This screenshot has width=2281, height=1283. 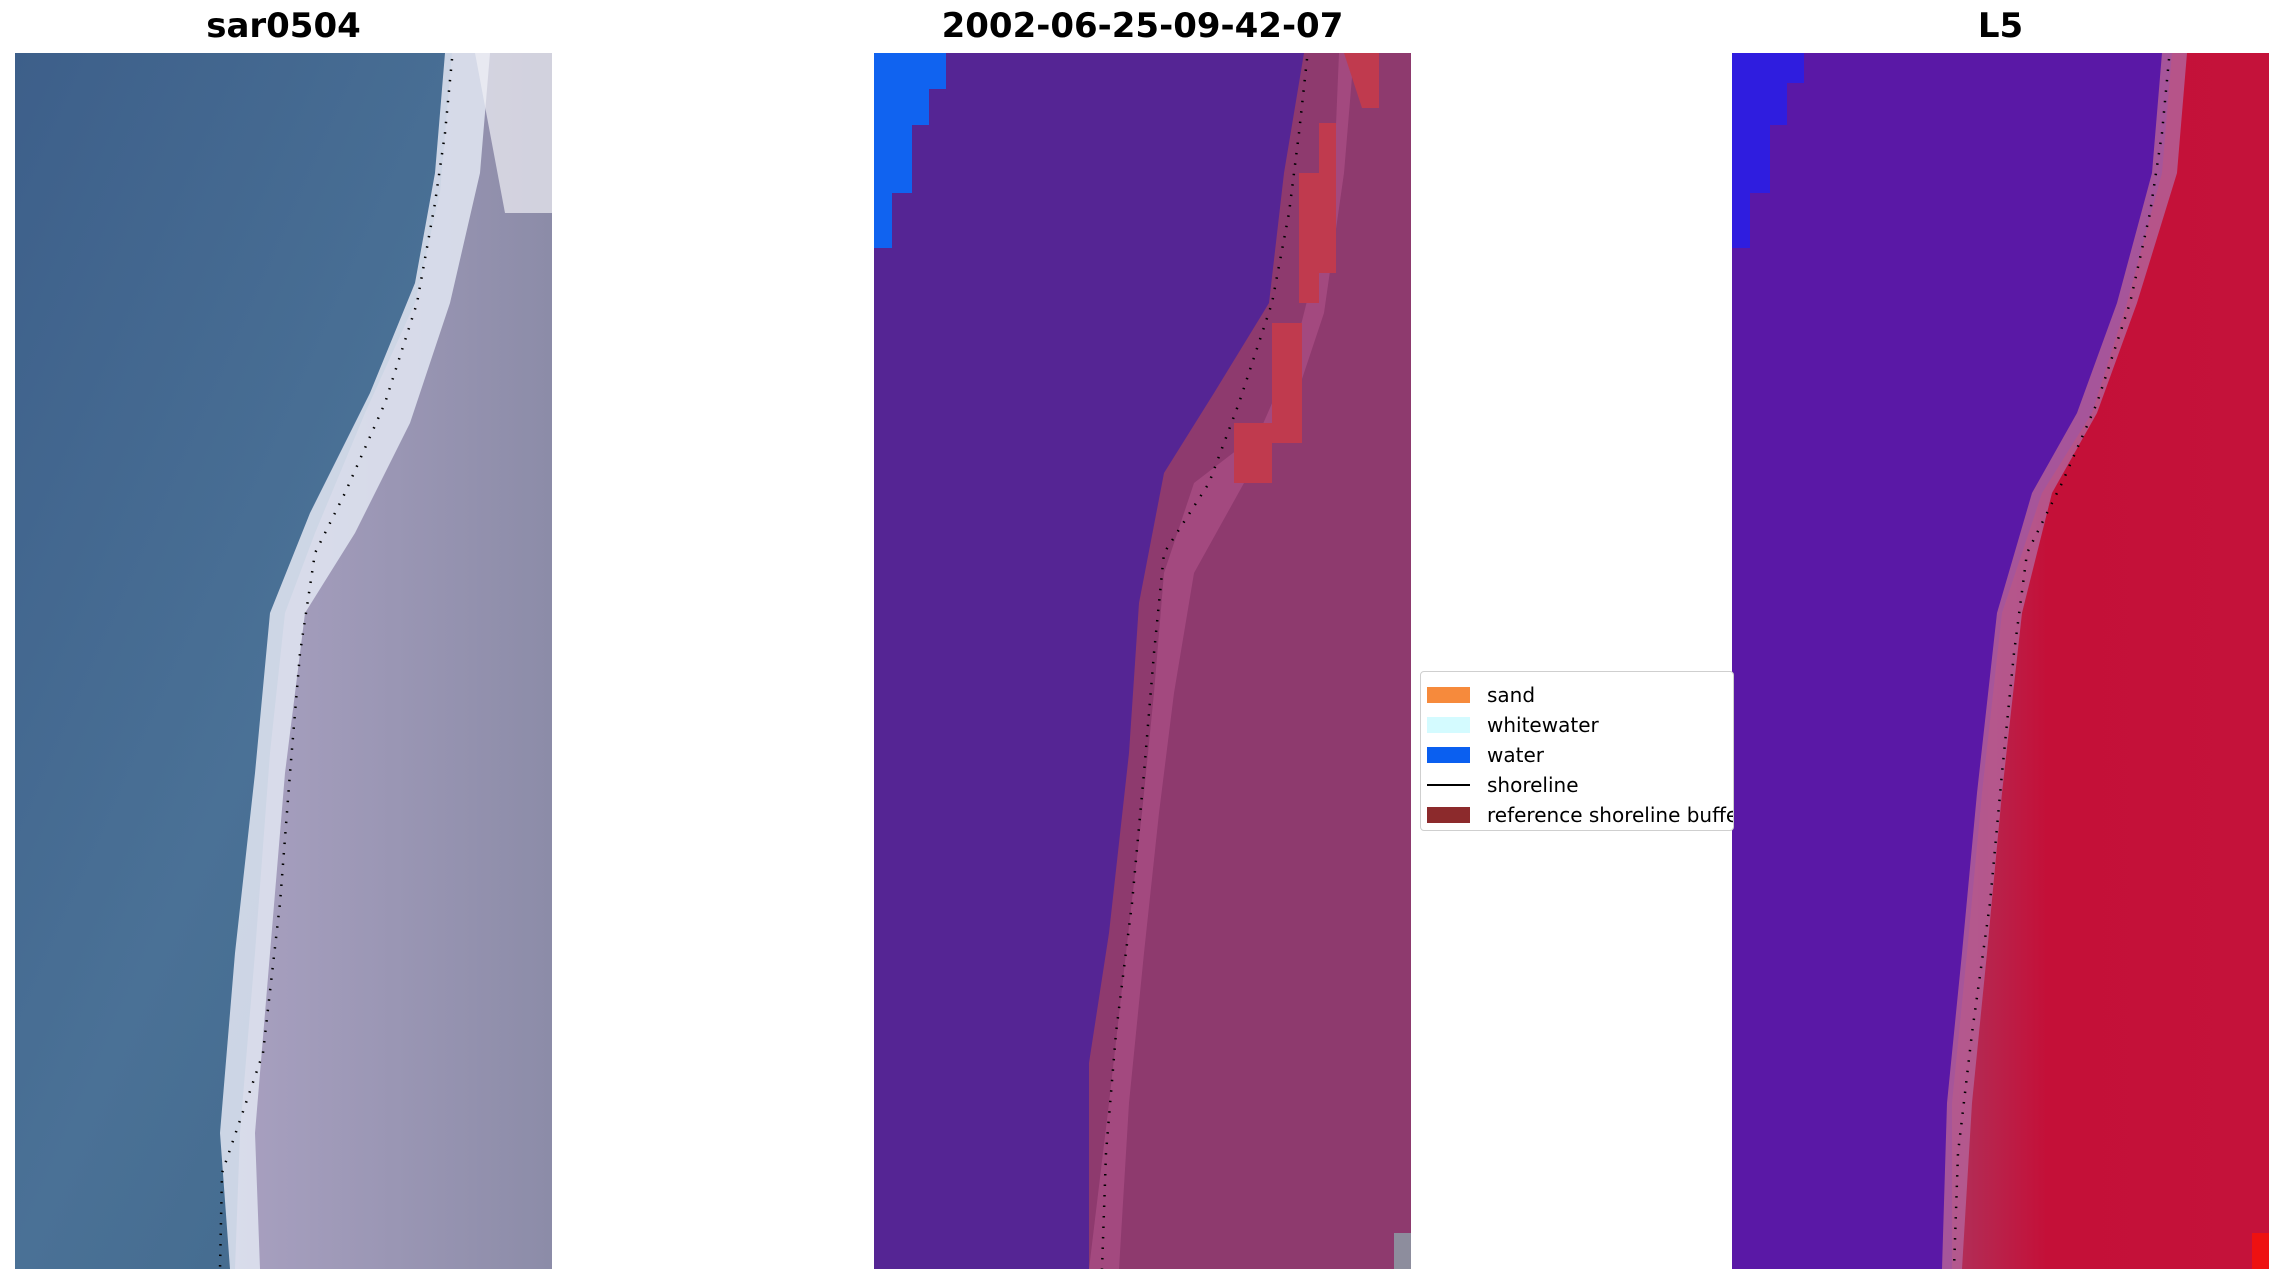 I want to click on legend-item-shoreline: shoreline, so click(x=1503, y=785).